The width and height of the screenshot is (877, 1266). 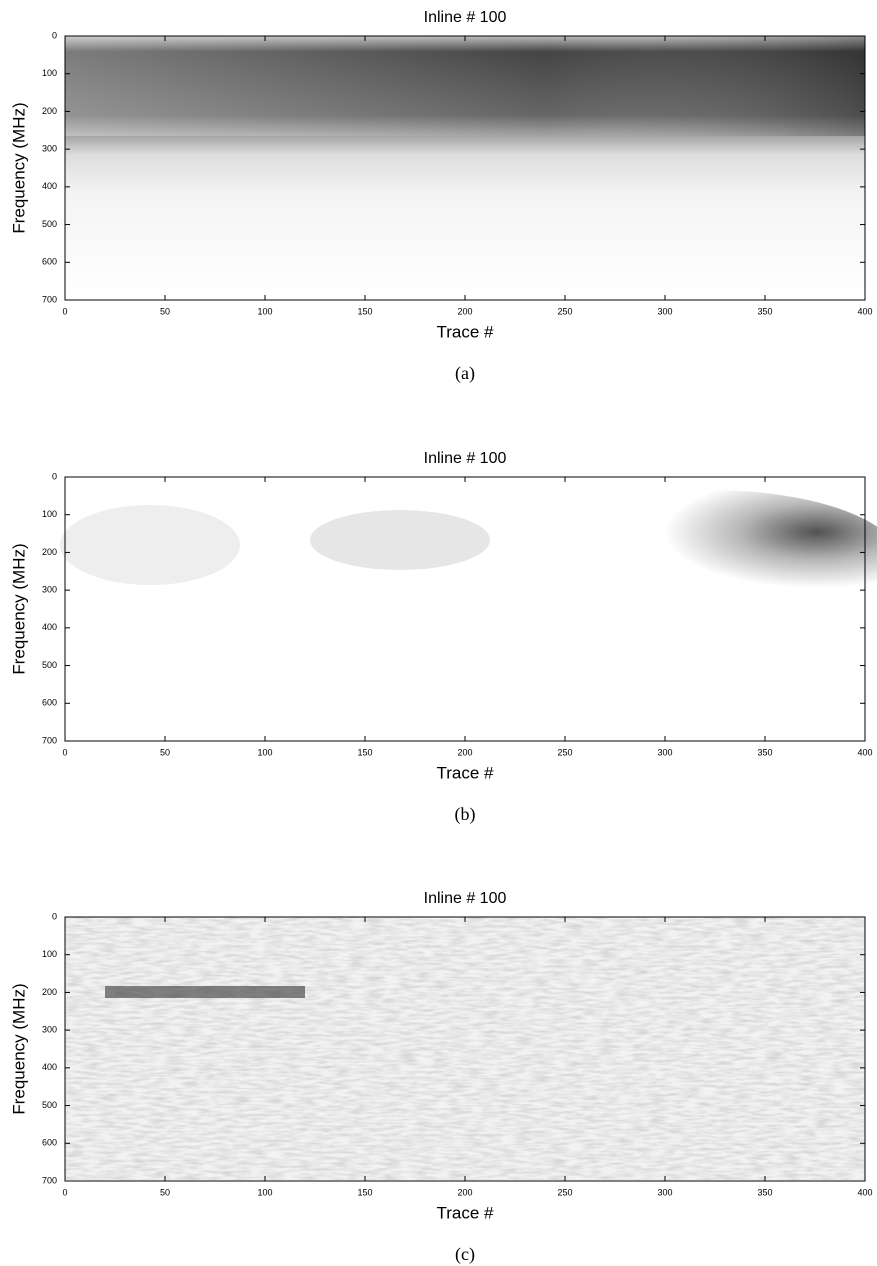 What do you see at coordinates (465, 814) in the screenshot?
I see `caption: (b)` at bounding box center [465, 814].